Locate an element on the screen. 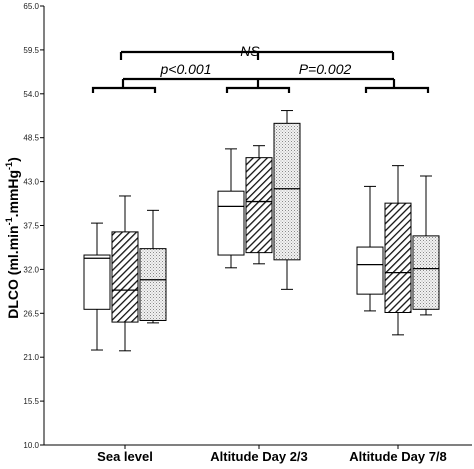 The width and height of the screenshot is (474, 469). y-tick-label: 59.5 is located at coordinates (31, 50).